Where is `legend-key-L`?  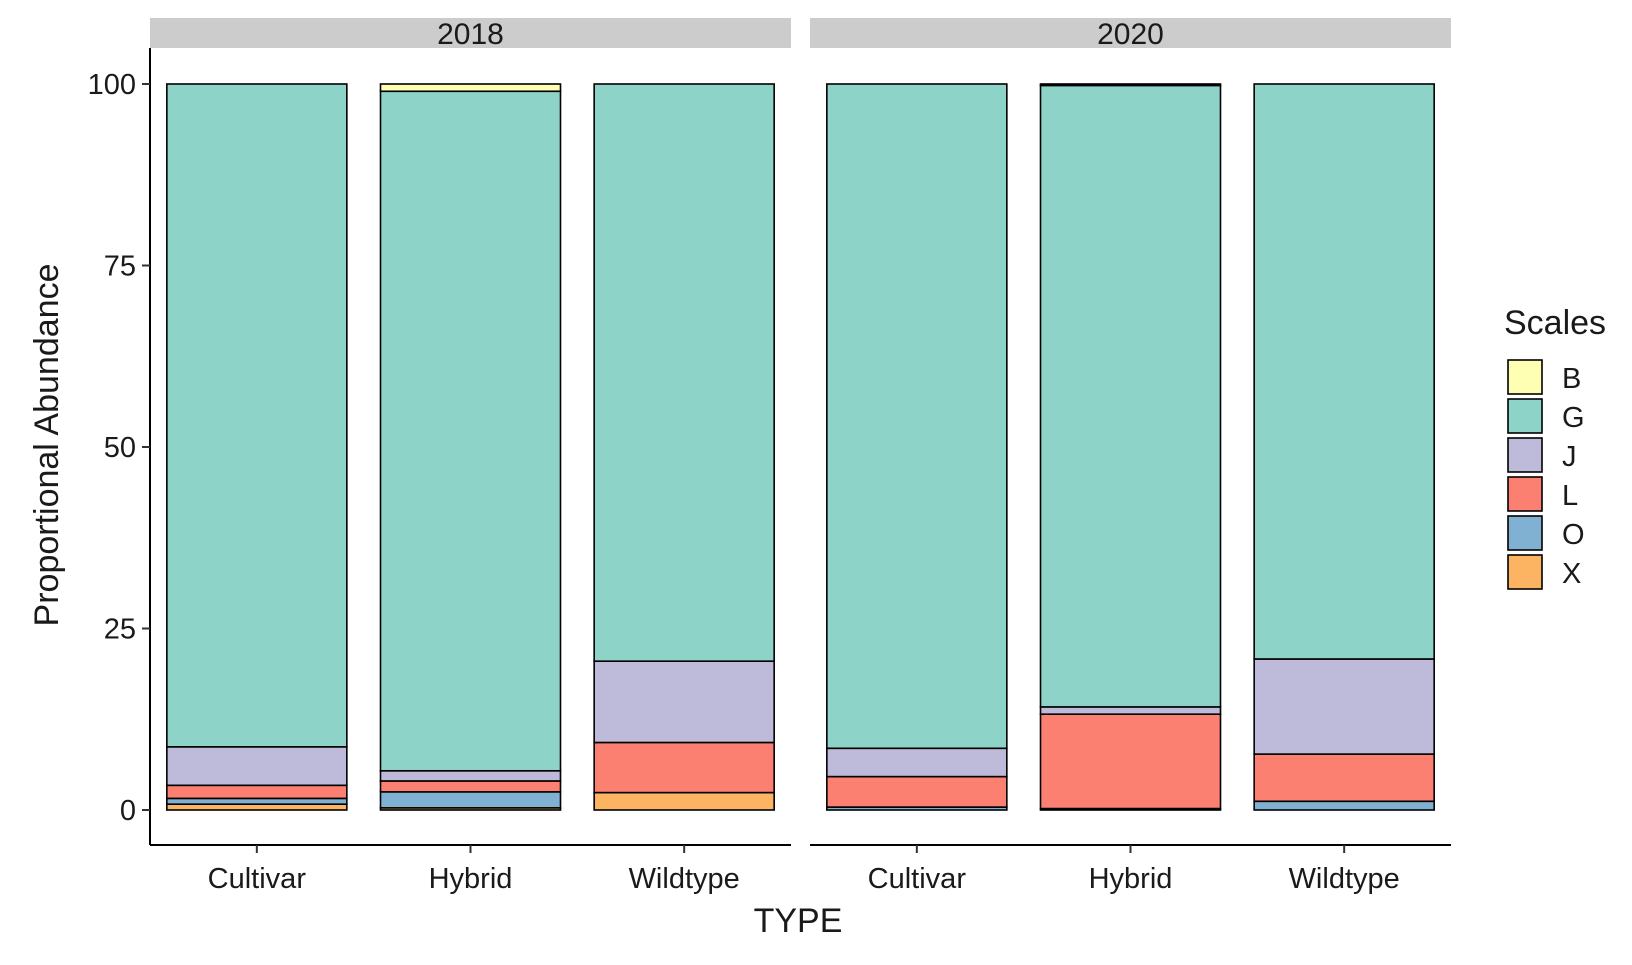 legend-key-L is located at coordinates (1525, 494).